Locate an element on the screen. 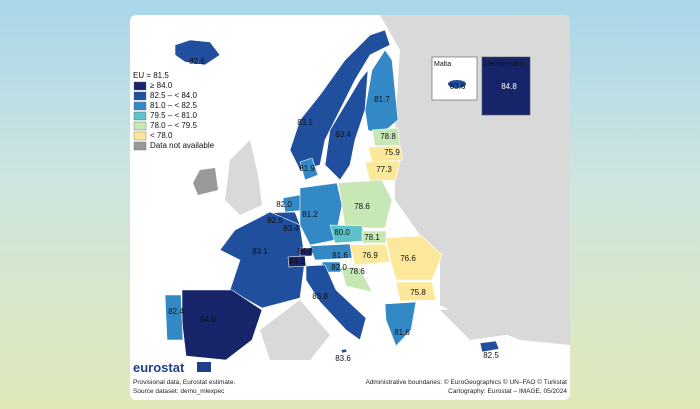  region-label: 76.9 is located at coordinates (370, 255).